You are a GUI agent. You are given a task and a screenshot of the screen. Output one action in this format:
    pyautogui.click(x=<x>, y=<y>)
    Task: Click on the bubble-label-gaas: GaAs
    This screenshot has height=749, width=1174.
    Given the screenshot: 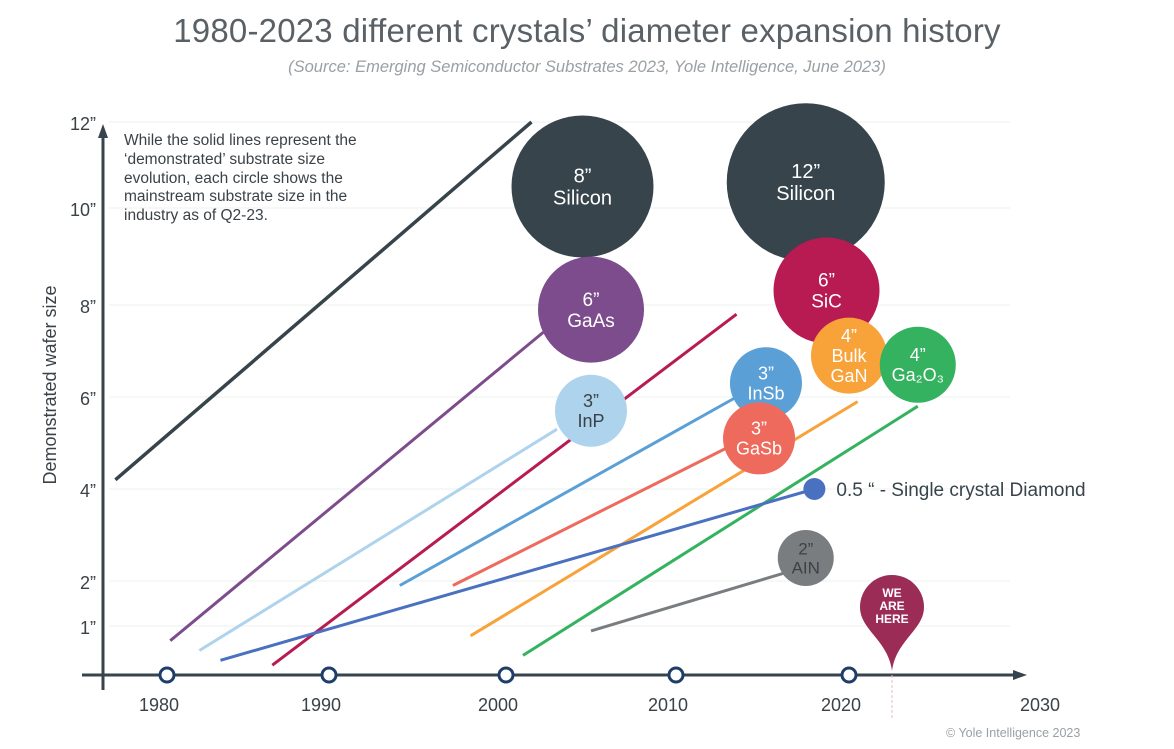 What is the action you would take?
    pyautogui.click(x=591, y=321)
    